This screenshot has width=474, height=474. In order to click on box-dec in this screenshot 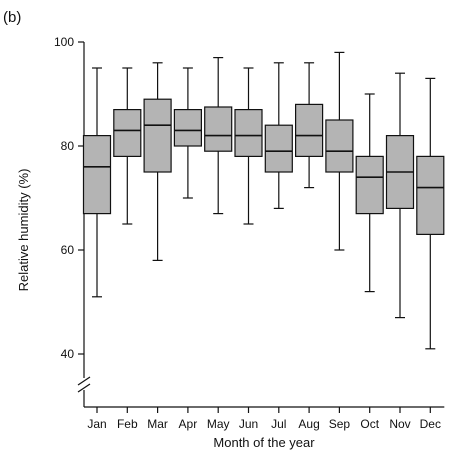, I will do `click(430, 213)`.